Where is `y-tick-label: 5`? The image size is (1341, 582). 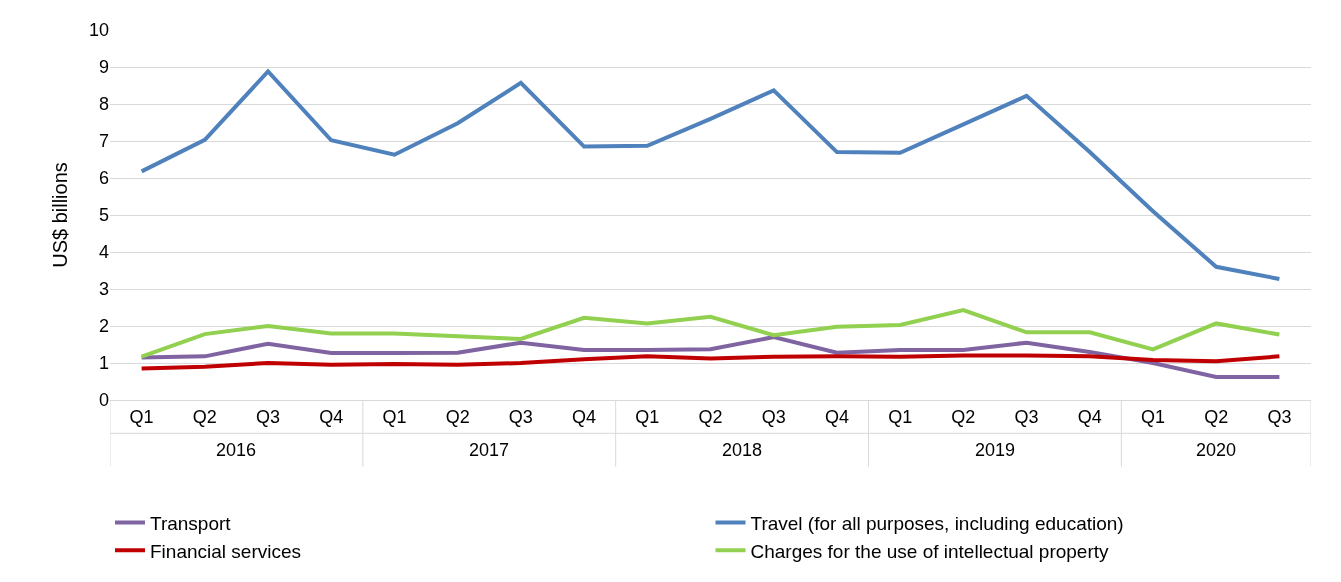
y-tick-label: 5 is located at coordinates (103, 215).